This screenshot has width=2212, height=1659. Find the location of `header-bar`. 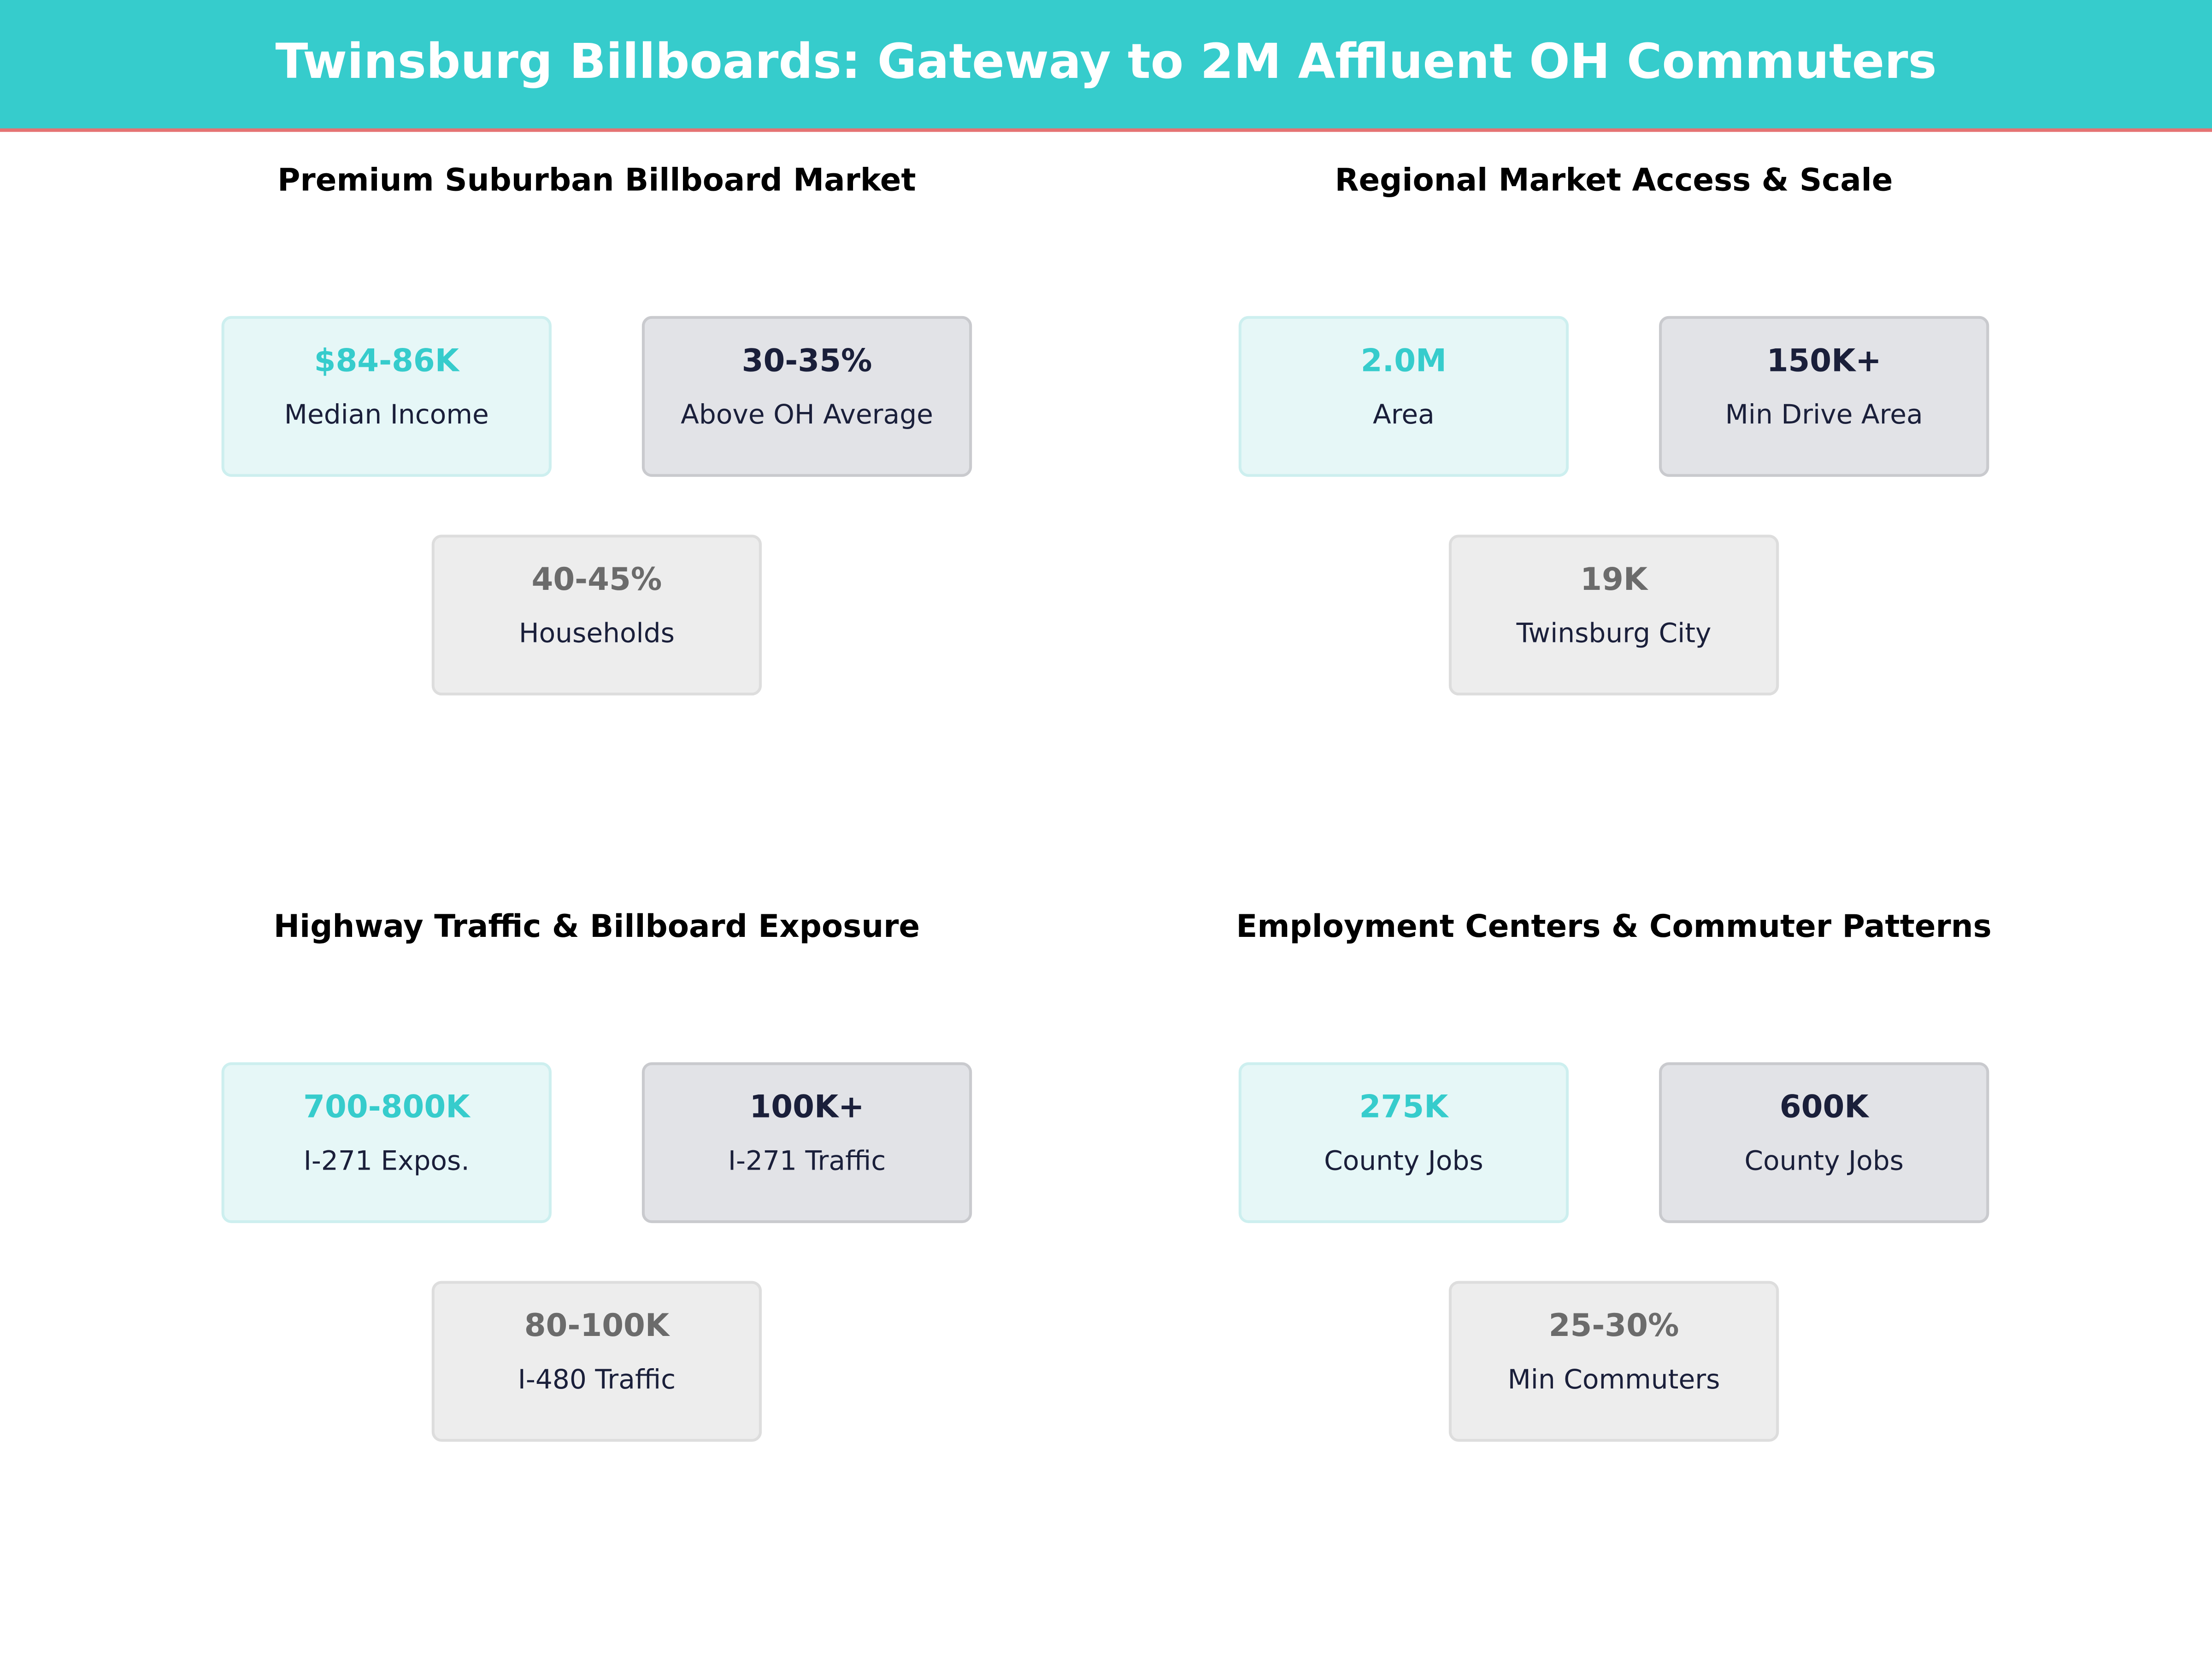

header-bar is located at coordinates (1106, 65).